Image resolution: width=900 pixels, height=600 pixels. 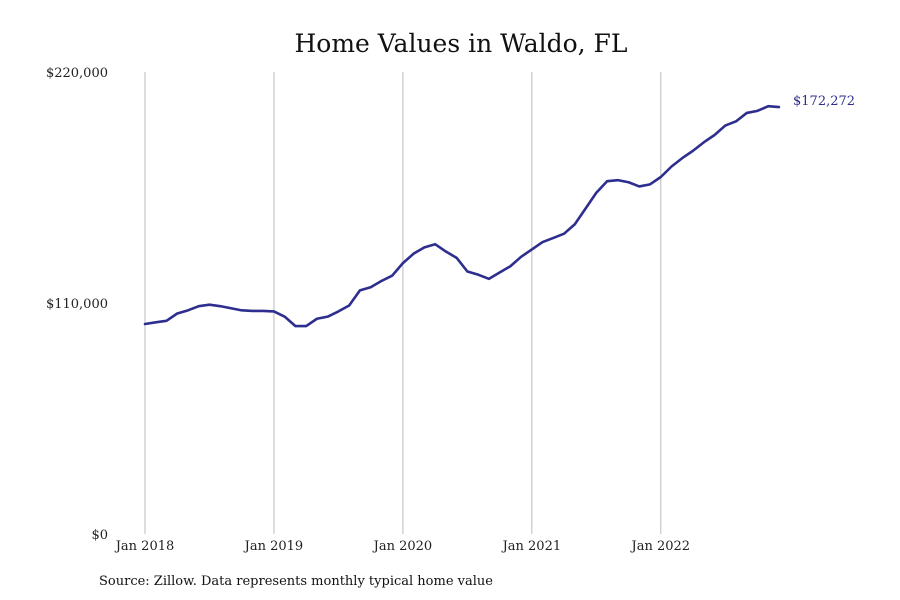 I want to click on x-tick-label: Jan 2020, so click(x=402, y=546).